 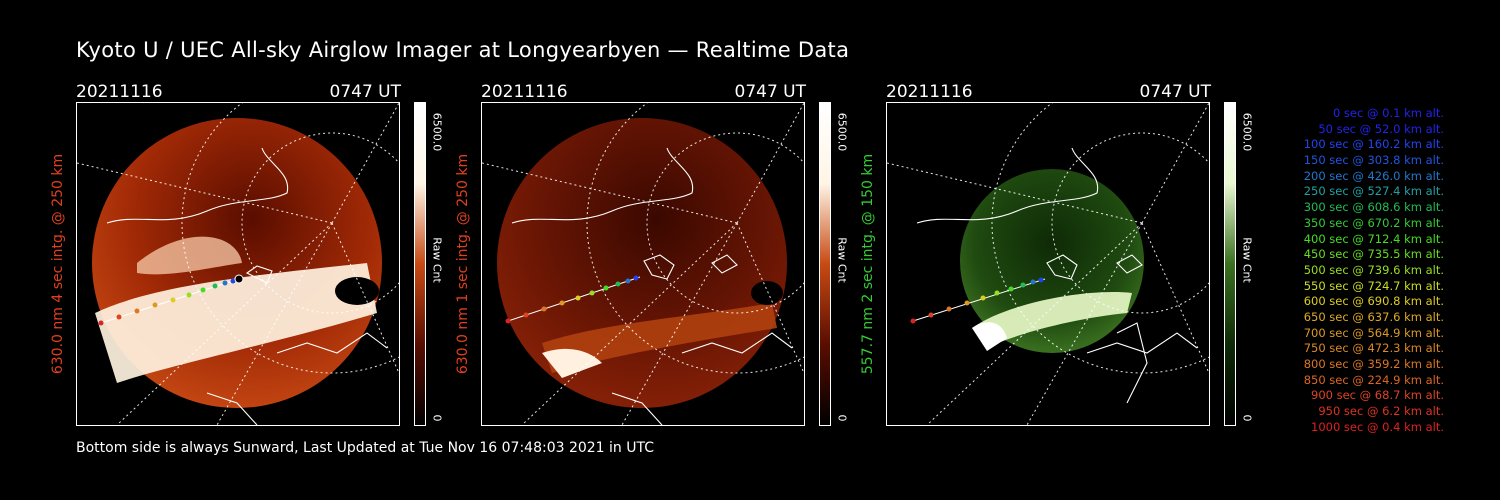 I want to click on legend-row: 50 sec @ 52.0 km alt., so click(x=1381, y=128).